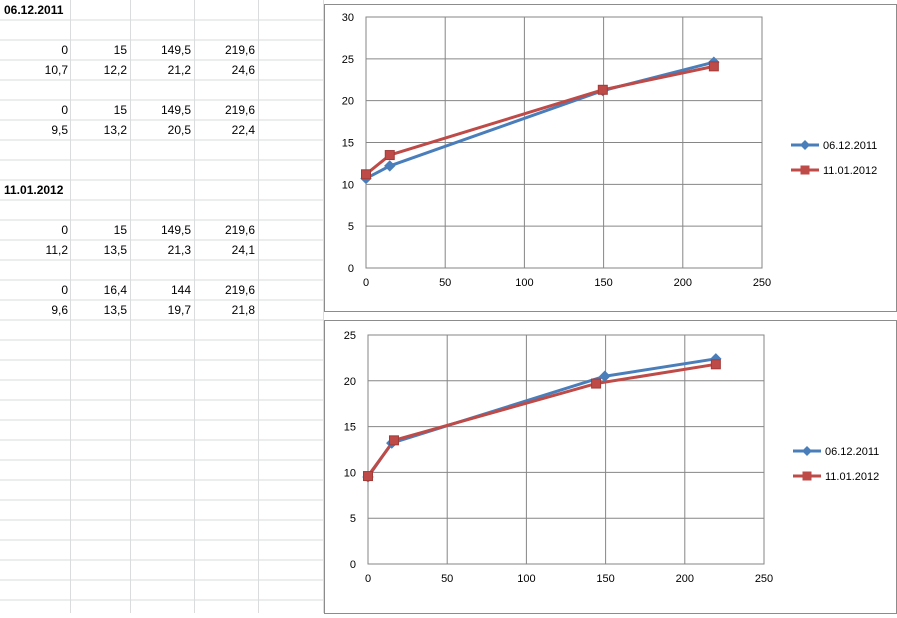 The height and width of the screenshot is (618, 897). What do you see at coordinates (243, 310) in the screenshot?
I see `y-value-cell: 21,8` at bounding box center [243, 310].